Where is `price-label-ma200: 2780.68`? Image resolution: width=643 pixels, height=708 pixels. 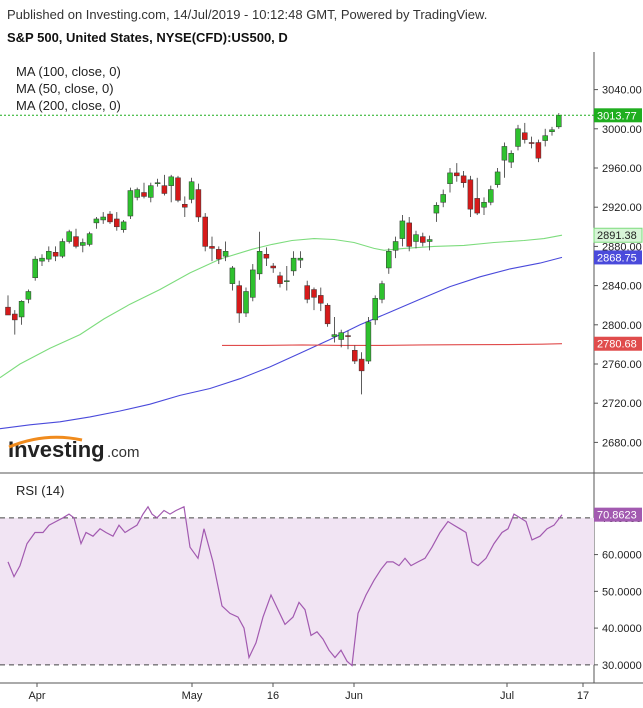 price-label-ma200: 2780.68 is located at coordinates (618, 343).